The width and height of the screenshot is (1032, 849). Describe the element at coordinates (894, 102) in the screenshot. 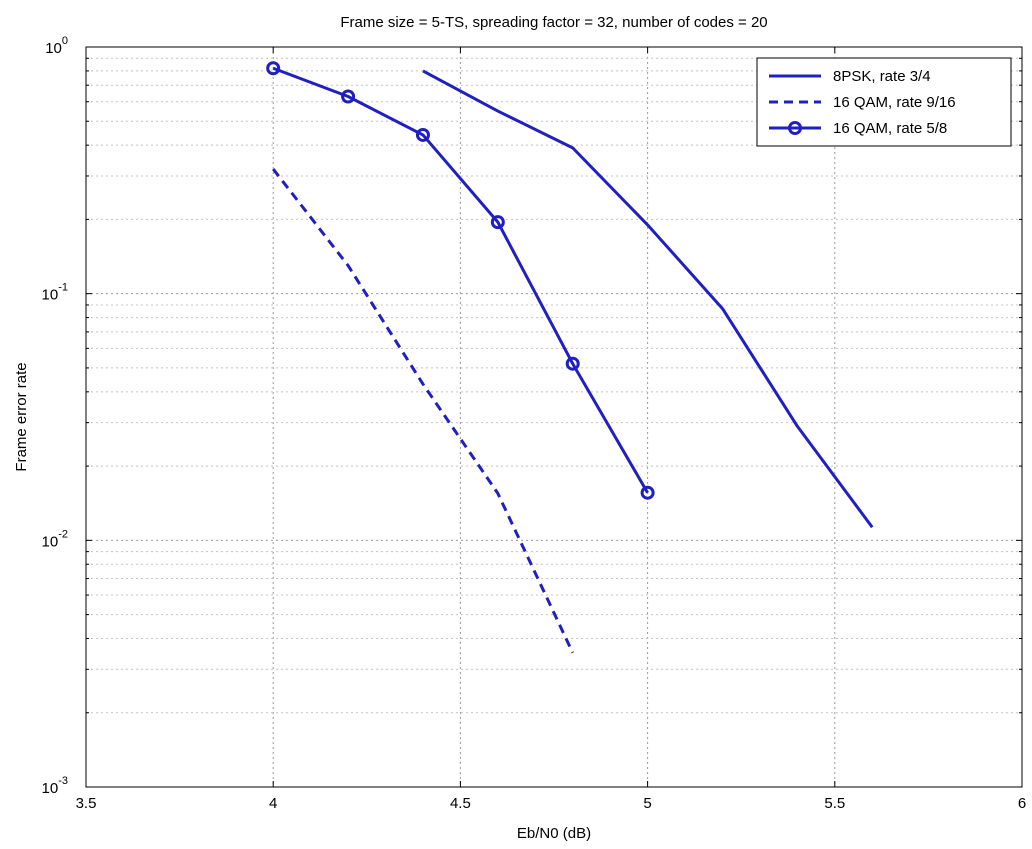

I see `legend-label-2: 16 QAM, rate 9/16` at that location.